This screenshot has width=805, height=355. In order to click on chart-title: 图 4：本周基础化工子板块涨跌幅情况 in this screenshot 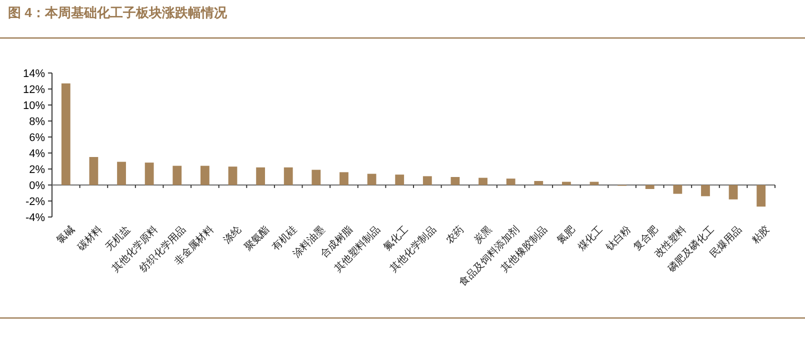, I will do `click(118, 12)`.